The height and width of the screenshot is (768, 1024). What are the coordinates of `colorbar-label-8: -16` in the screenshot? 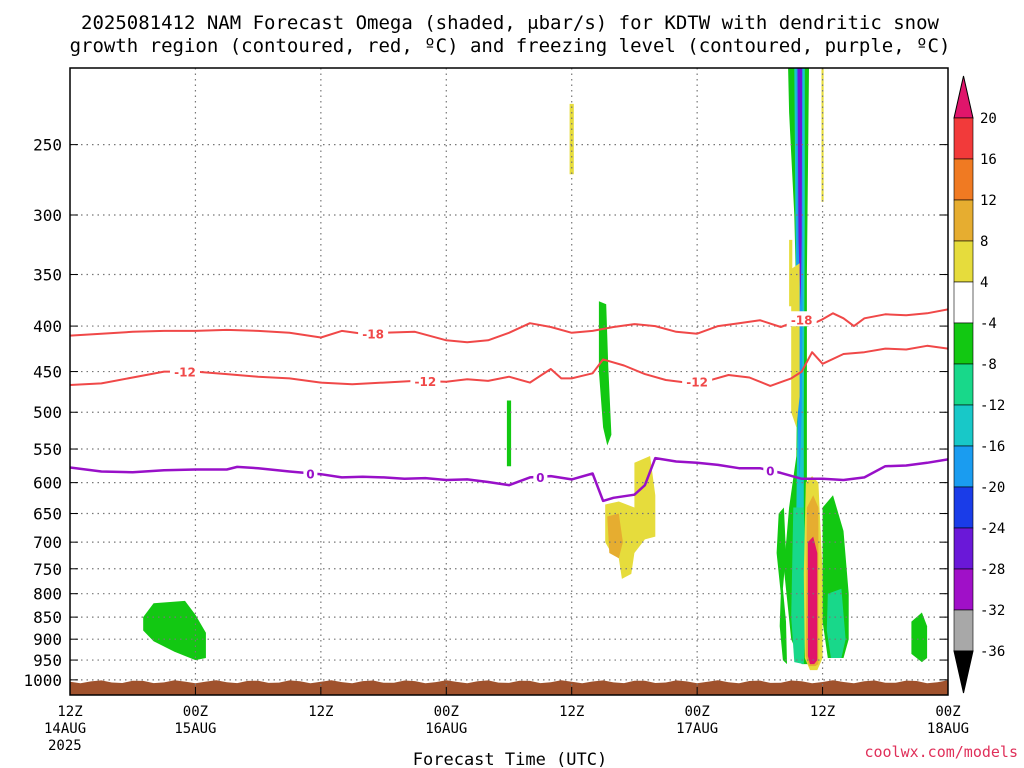 It's located at (992, 447).